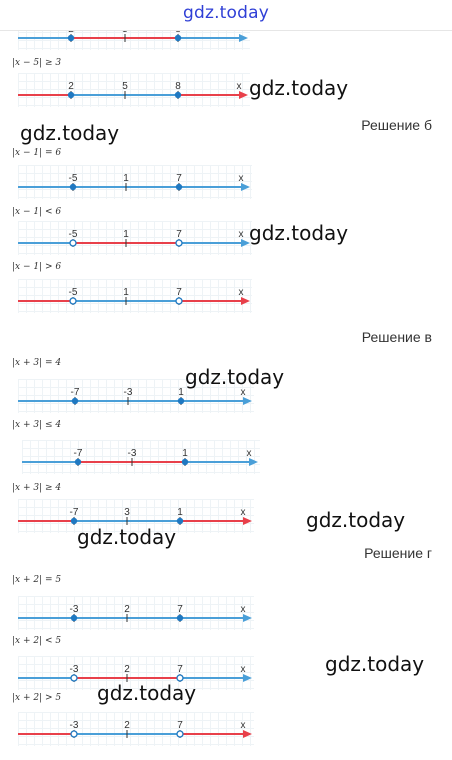 The image size is (452, 760). I want to click on equation-label: |x + 2| = 5, so click(37, 580).